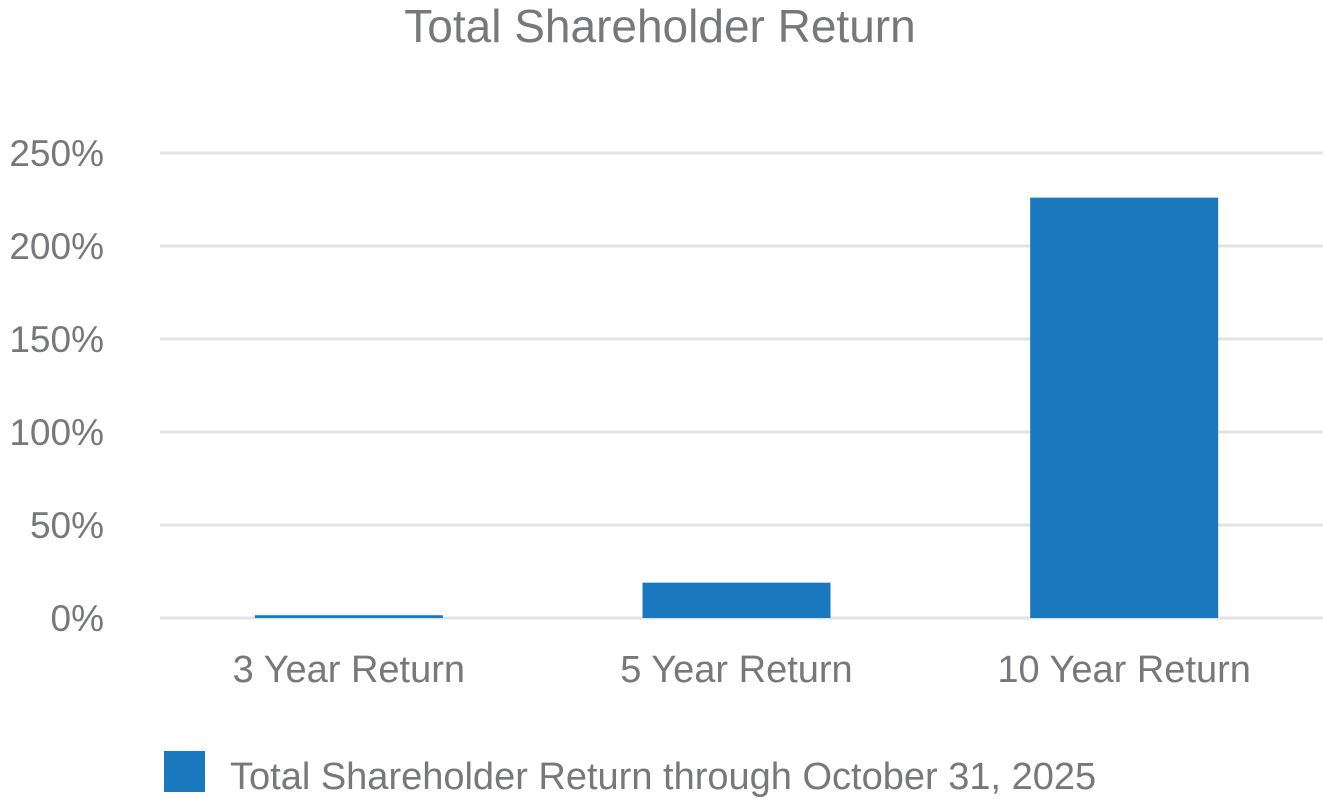 The width and height of the screenshot is (1323, 799). I want to click on y-axis-tick-labels: 0% 50% 100% 150% 200% 250%, so click(56, 386).